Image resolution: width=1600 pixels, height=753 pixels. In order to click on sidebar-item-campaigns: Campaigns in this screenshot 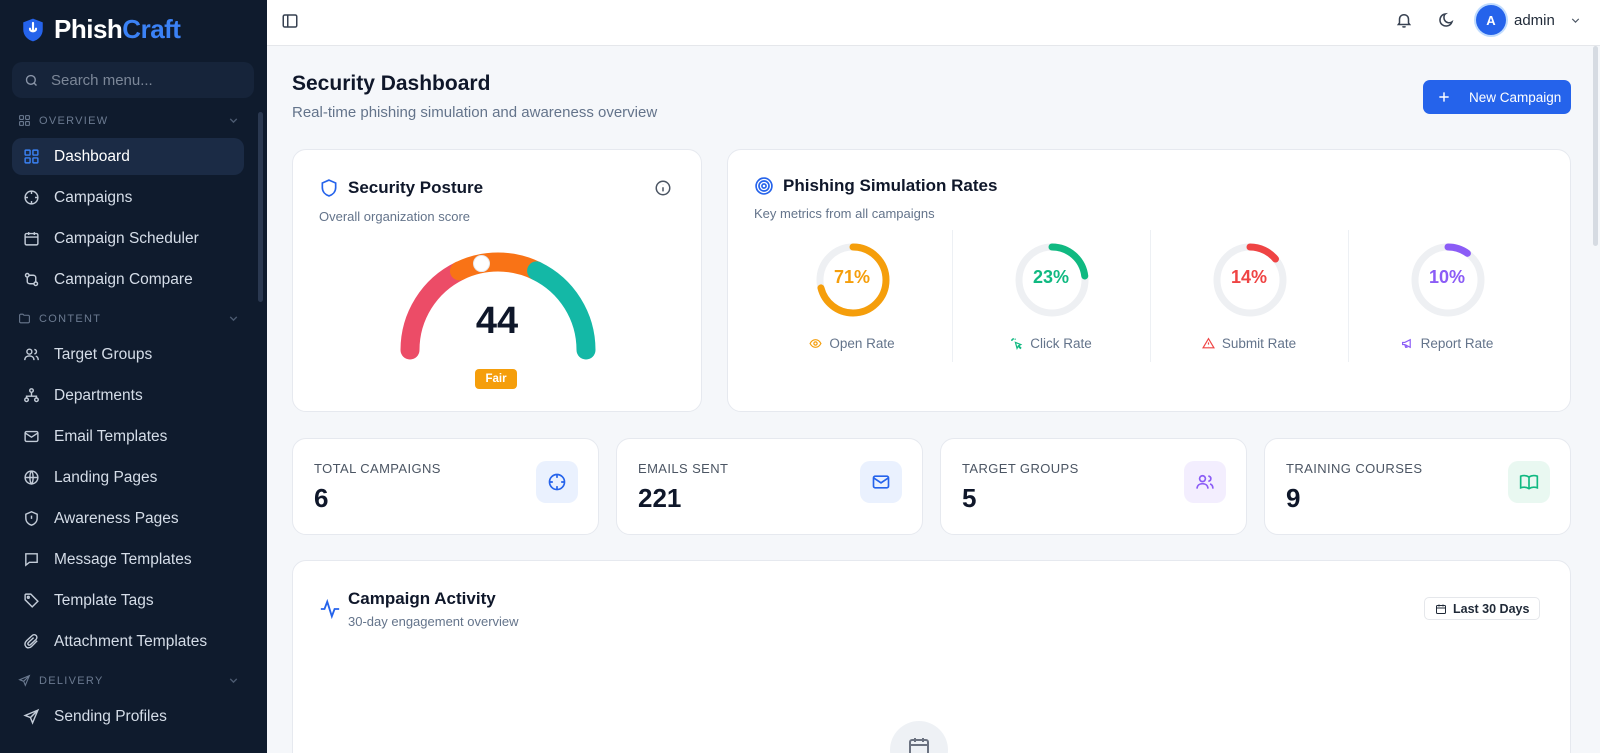, I will do `click(128, 197)`.